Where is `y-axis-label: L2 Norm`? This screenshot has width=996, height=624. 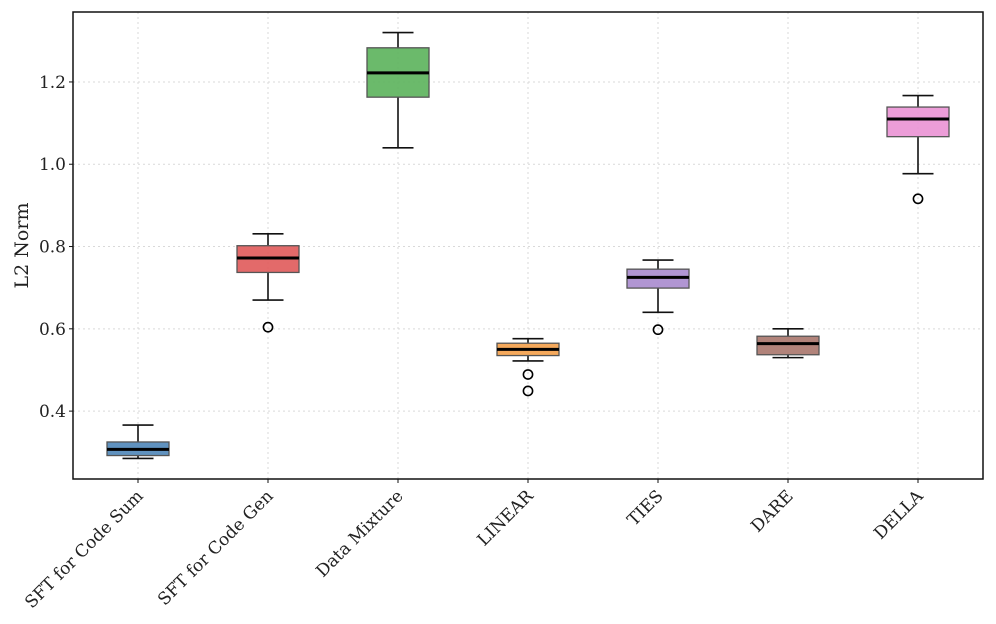
y-axis-label: L2 Norm is located at coordinates (22, 246).